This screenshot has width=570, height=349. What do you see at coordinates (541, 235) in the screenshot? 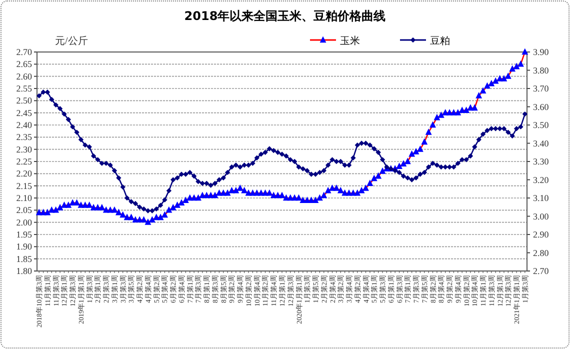
I see `y2-tick-label: 2.90` at bounding box center [541, 235].